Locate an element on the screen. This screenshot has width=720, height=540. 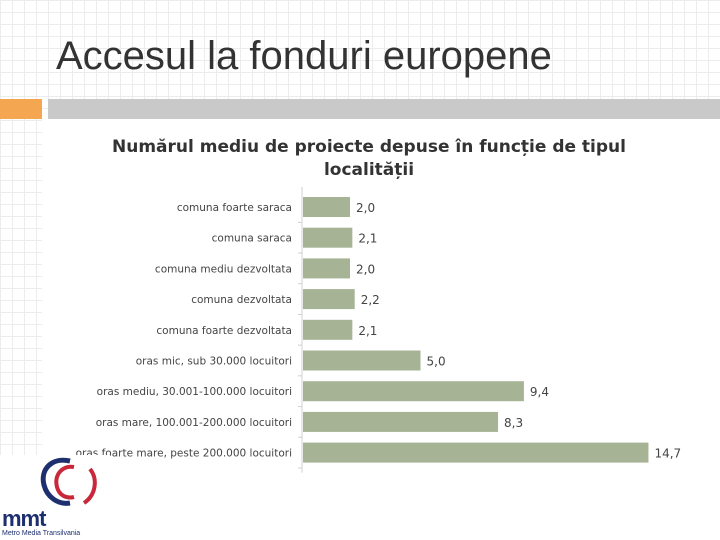
logo-area is located at coordinates (55, 497).